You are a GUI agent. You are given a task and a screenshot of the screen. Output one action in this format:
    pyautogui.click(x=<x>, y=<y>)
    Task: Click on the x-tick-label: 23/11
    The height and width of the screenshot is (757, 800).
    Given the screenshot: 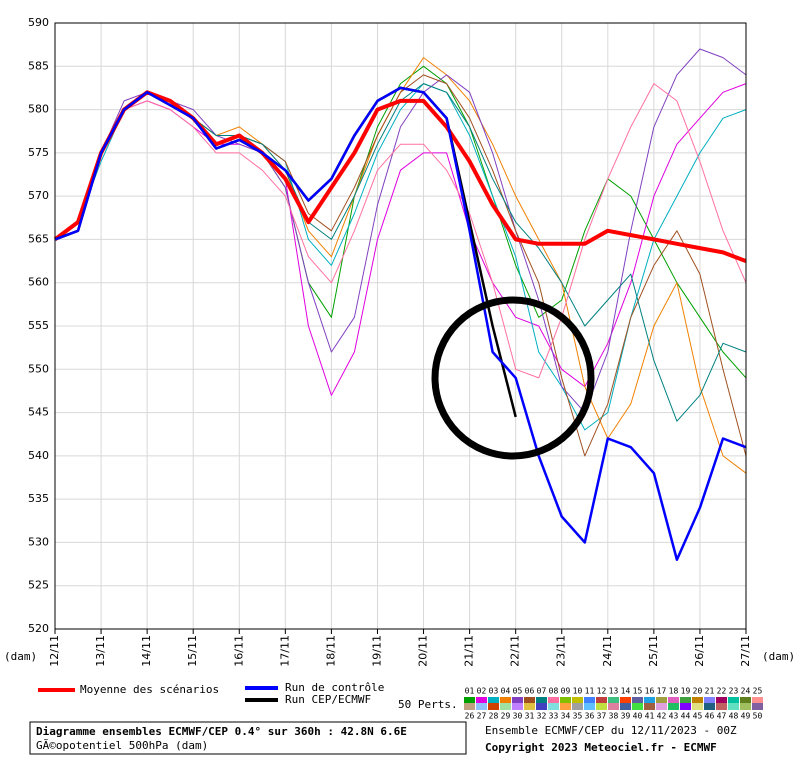 What is the action you would take?
    pyautogui.click(x=561, y=651)
    